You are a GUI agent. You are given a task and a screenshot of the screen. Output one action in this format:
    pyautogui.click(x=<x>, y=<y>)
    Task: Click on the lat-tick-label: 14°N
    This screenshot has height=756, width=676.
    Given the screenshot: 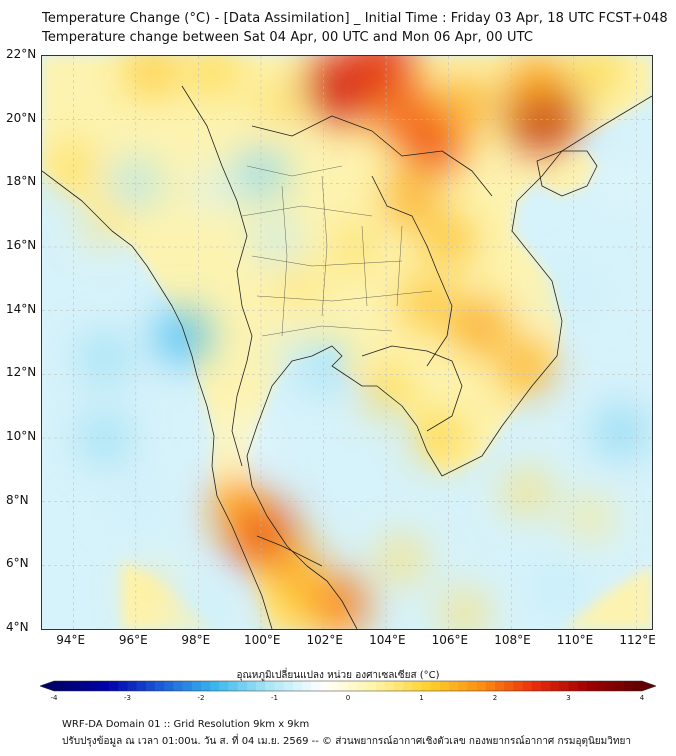 What is the action you would take?
    pyautogui.click(x=21, y=308)
    